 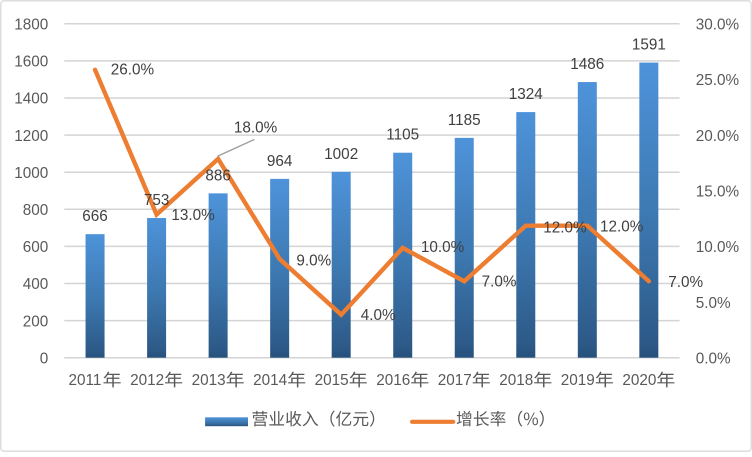 What do you see at coordinates (393, 380) in the screenshot?
I see `svg-text: 2016` at bounding box center [393, 380].